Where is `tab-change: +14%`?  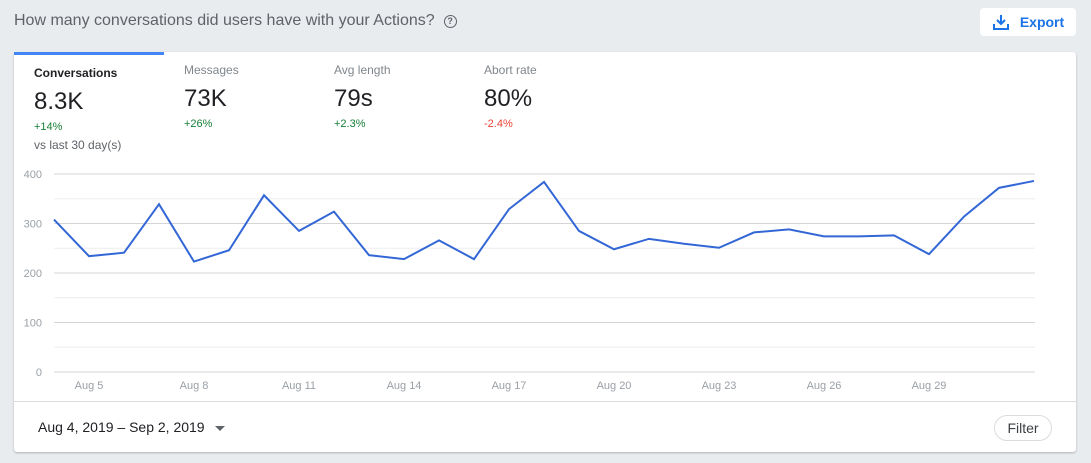 tab-change: +14% is located at coordinates (48, 127).